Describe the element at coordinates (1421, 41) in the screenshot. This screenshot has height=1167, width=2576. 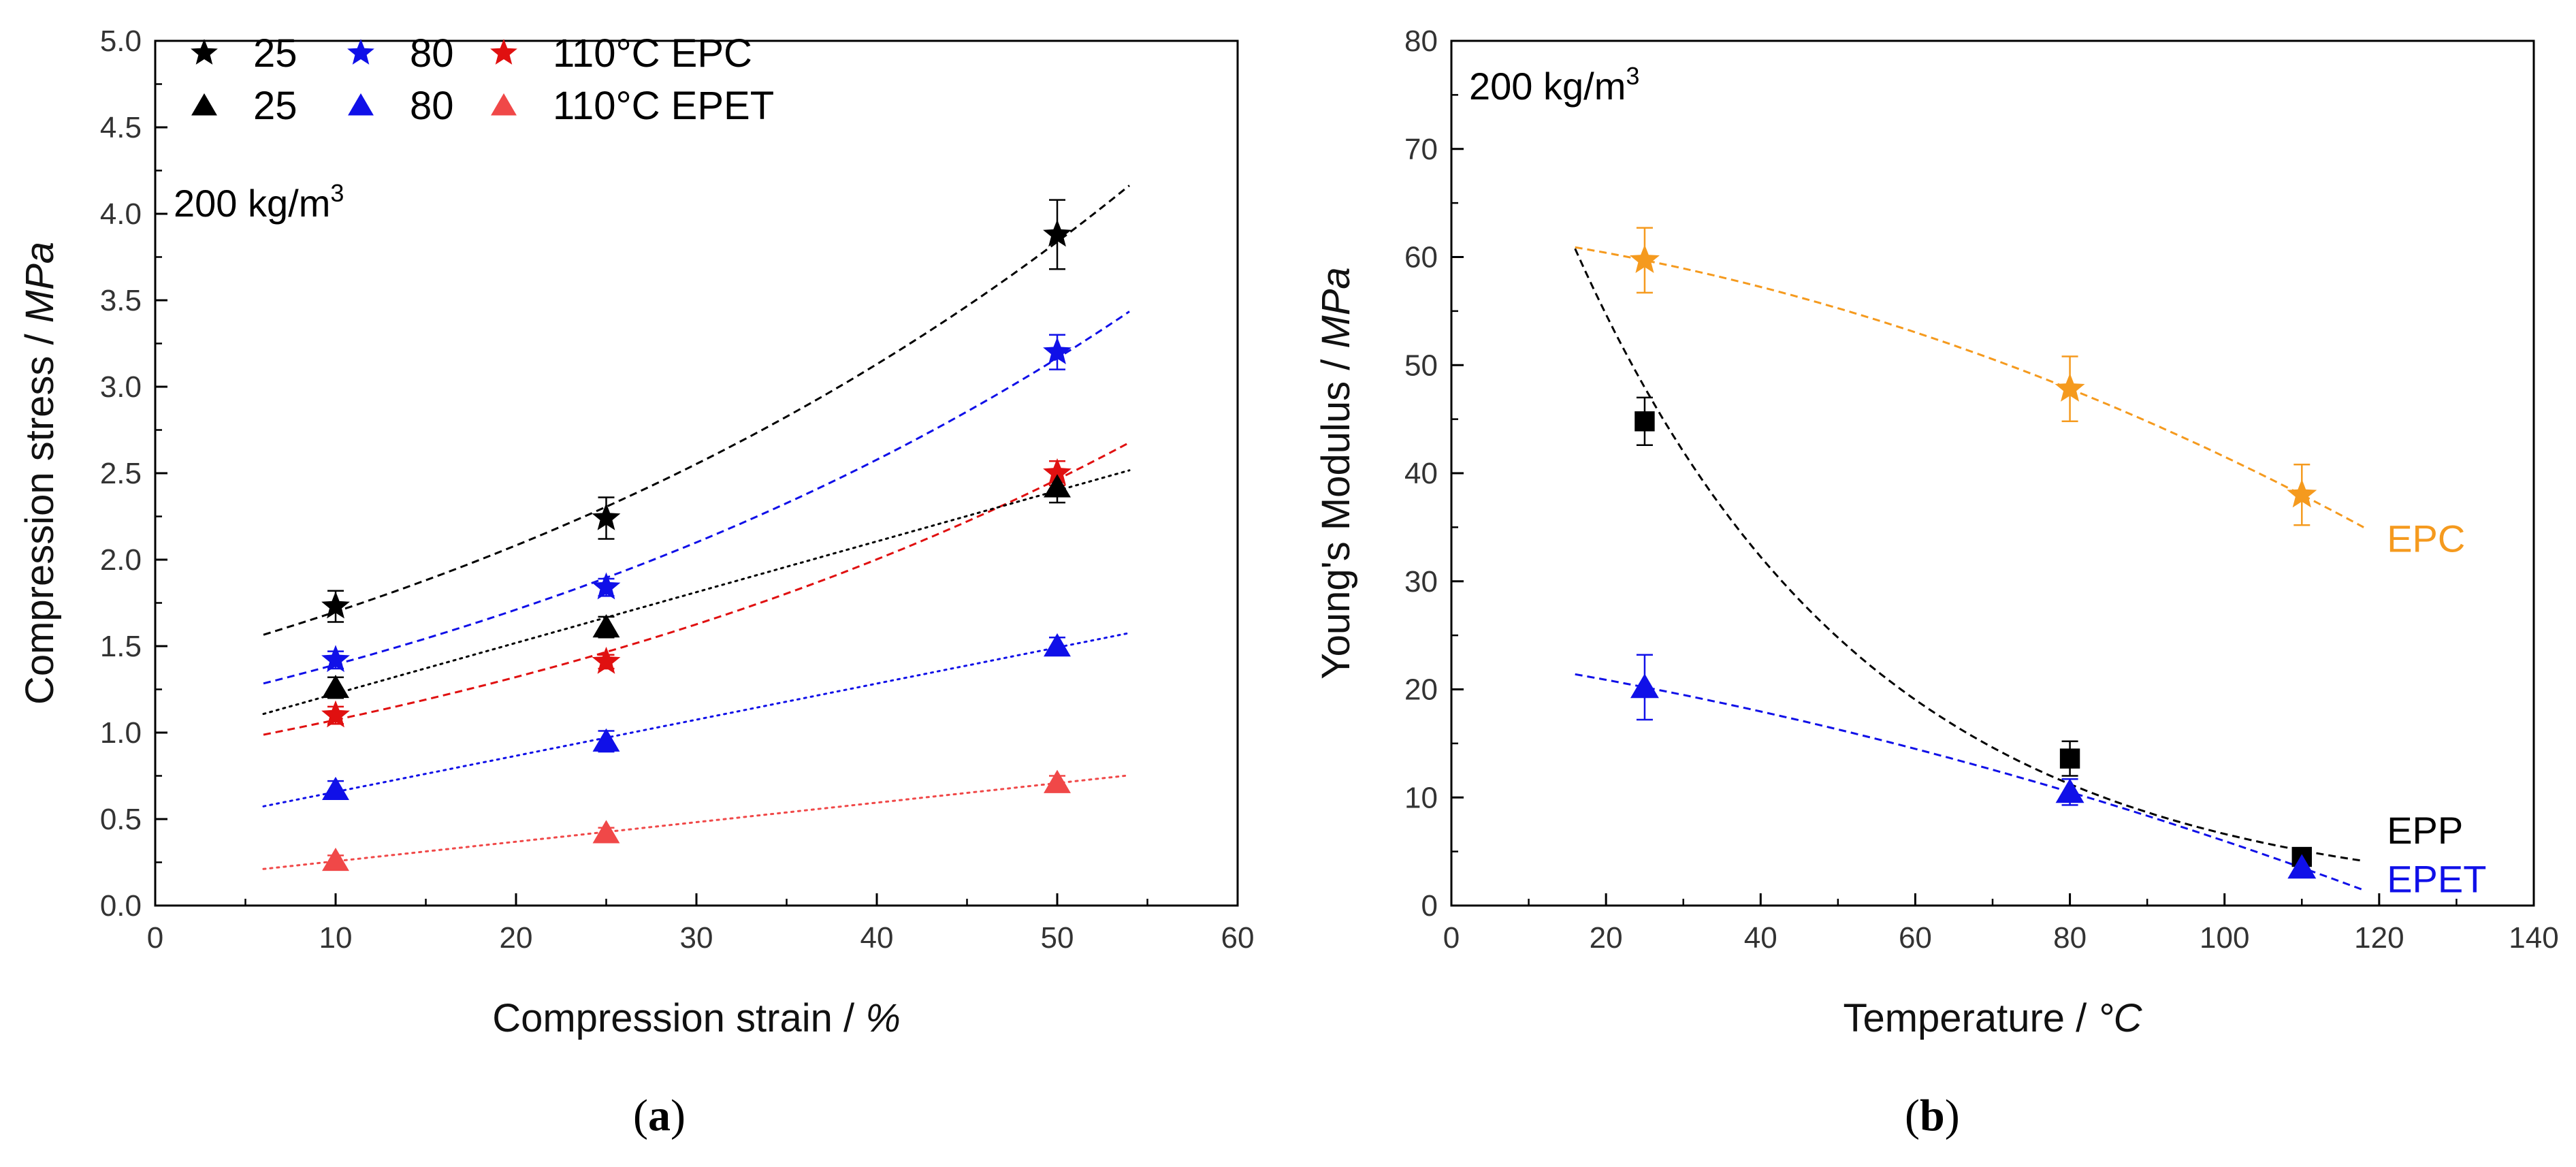
I see `y-tick-label: 80` at that location.